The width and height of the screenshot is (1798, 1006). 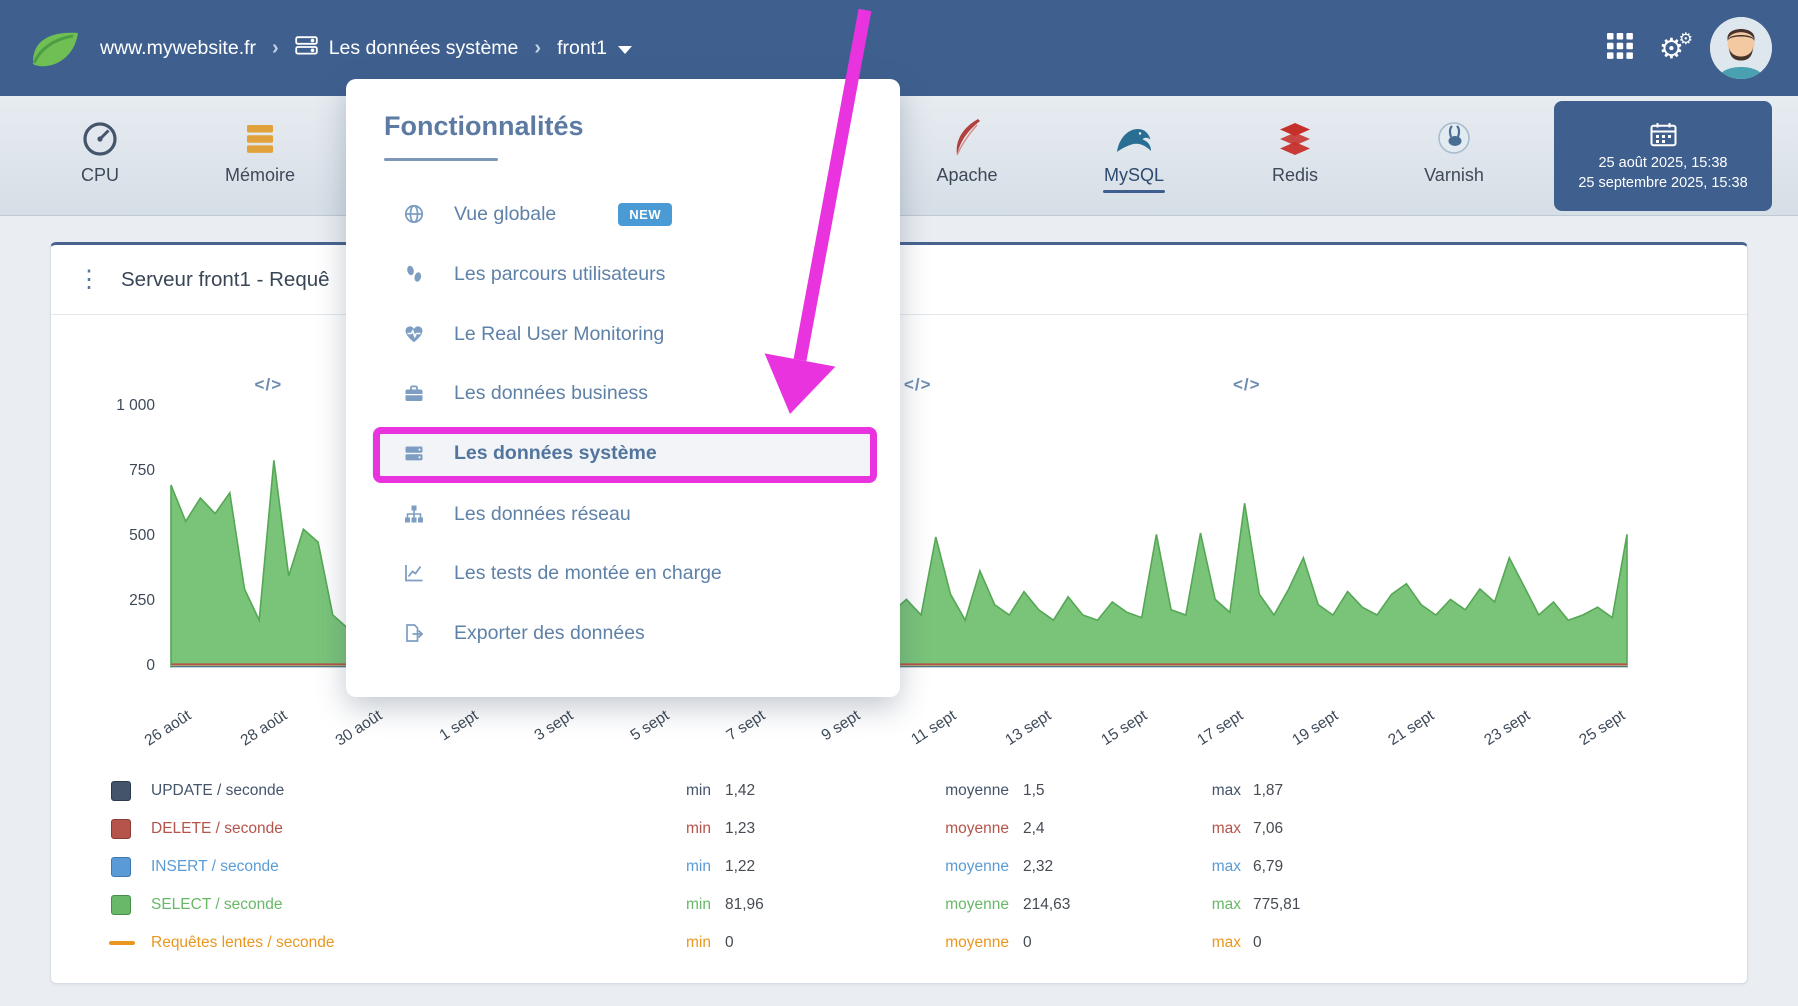 I want to click on menu-item-donnees-systeme: Les données système, so click(x=623, y=453).